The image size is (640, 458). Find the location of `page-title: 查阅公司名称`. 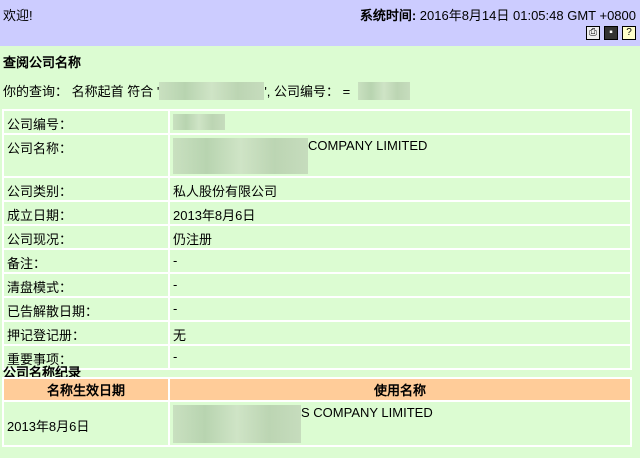

page-title: 查阅公司名称 is located at coordinates (42, 62).